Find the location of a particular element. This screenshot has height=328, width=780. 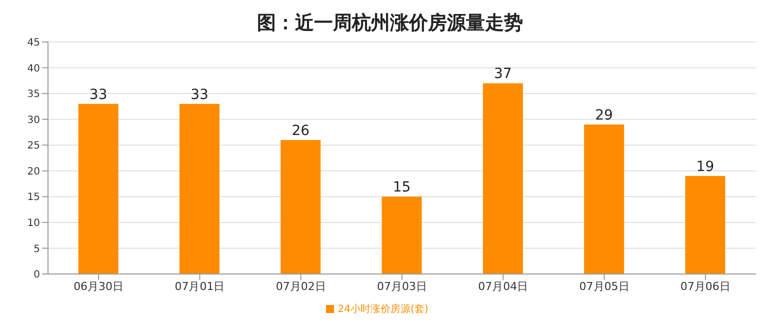

y-tick-label: 20 is located at coordinates (33, 172).